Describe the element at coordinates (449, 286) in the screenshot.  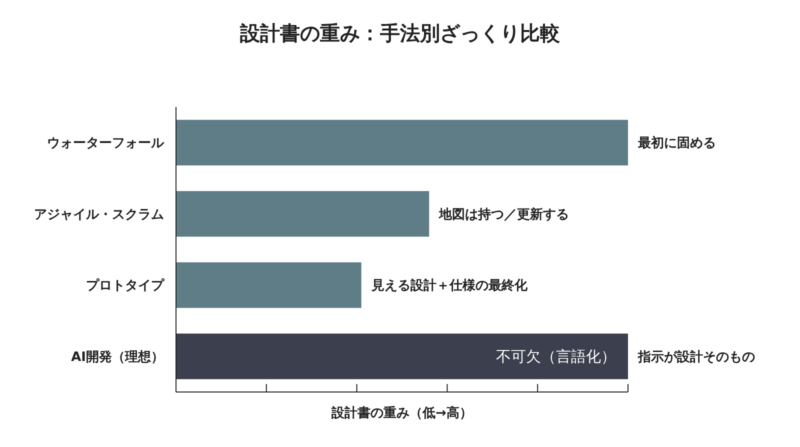
I see `annotation: 見える設計＋仕様の最終化` at that location.